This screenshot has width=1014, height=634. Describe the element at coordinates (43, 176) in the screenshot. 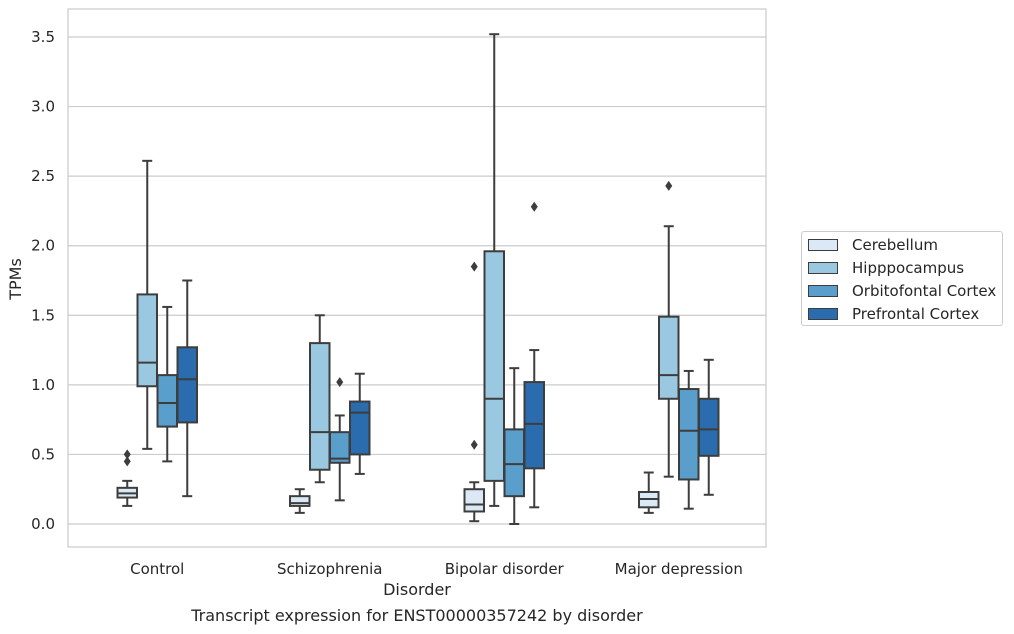

I see `y-tick-label: 2.5` at that location.